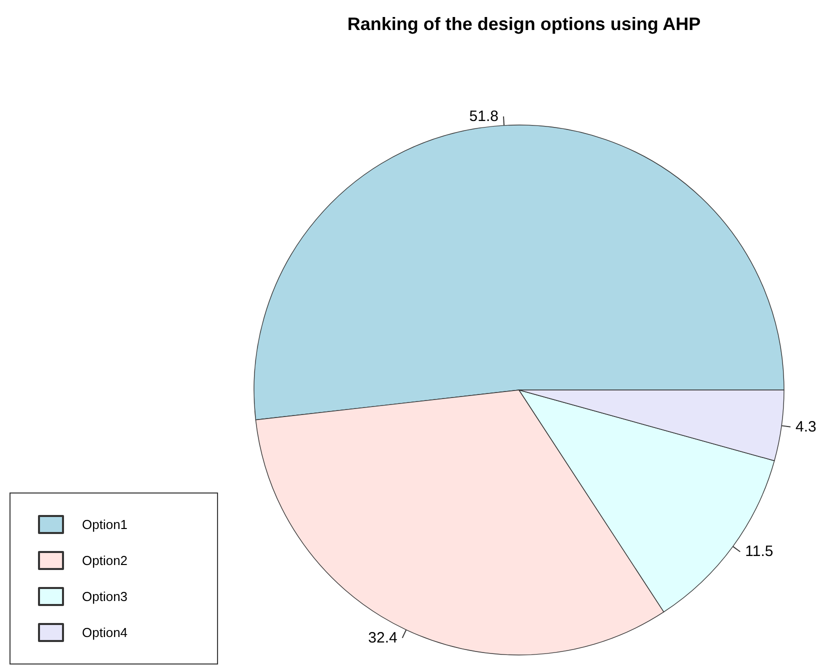 This screenshot has height=666, width=834. I want to click on data-label: 51.8, so click(484, 116).